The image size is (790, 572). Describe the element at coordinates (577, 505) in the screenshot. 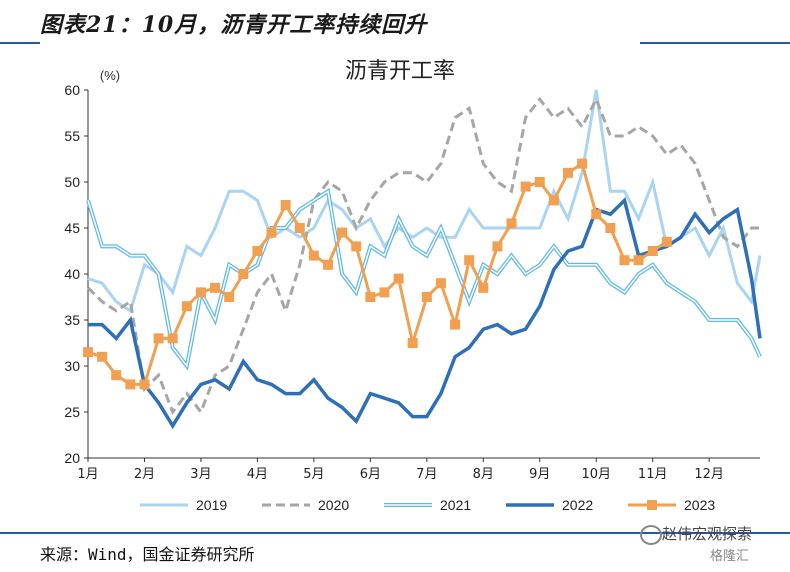

I see `legend-label-2022: 2022` at that location.